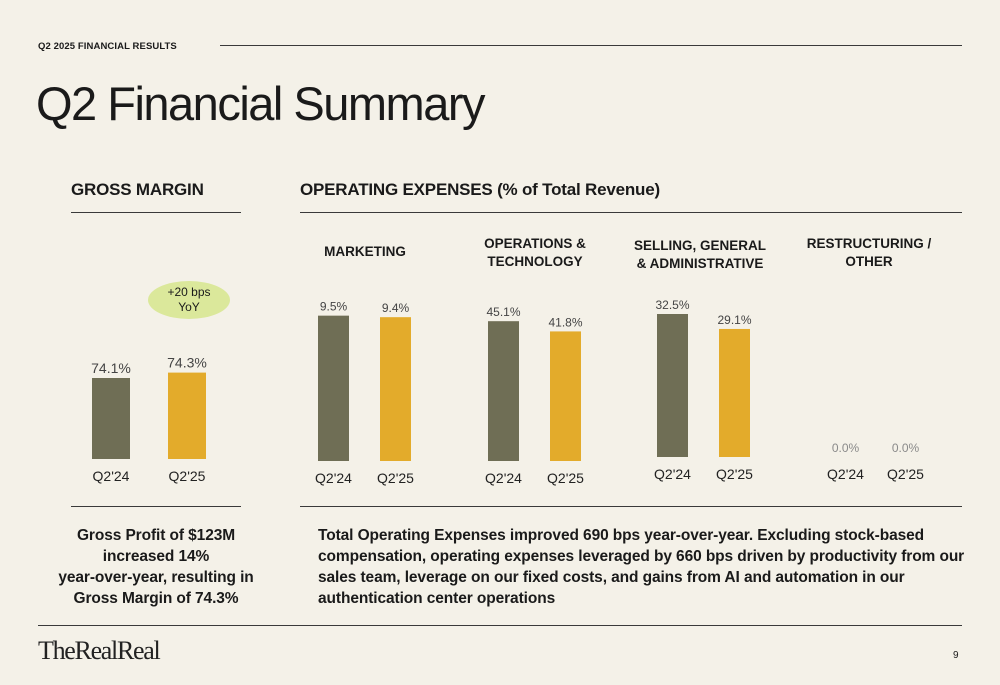 This screenshot has width=1000, height=685. Describe the element at coordinates (156, 506) in the screenshot. I see `gross-margin-bottom-rule` at that location.